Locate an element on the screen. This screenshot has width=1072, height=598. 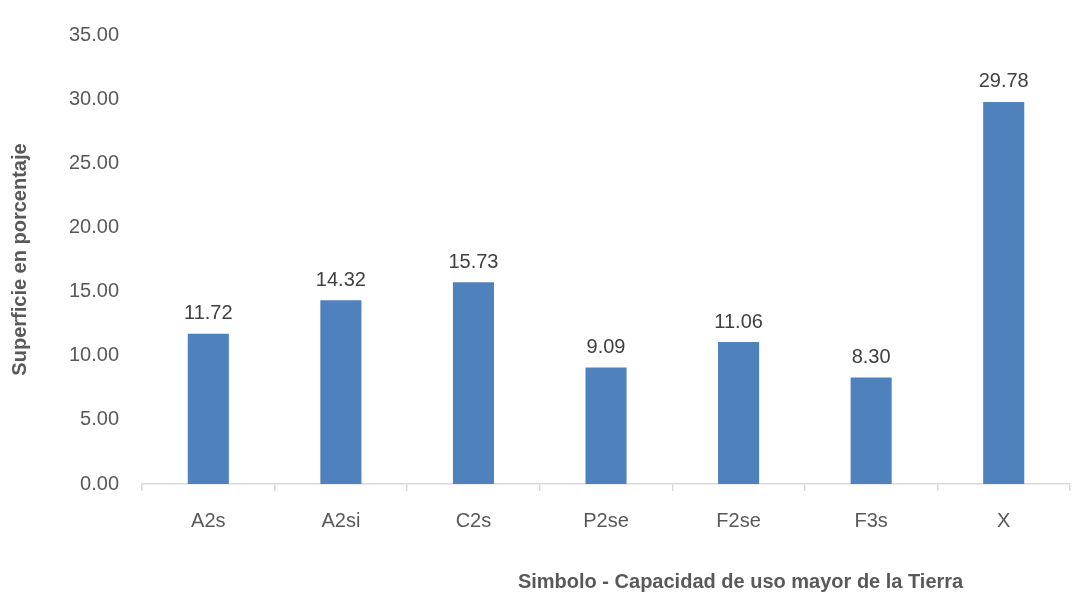
x-tick-label: A2s is located at coordinates (208, 519).